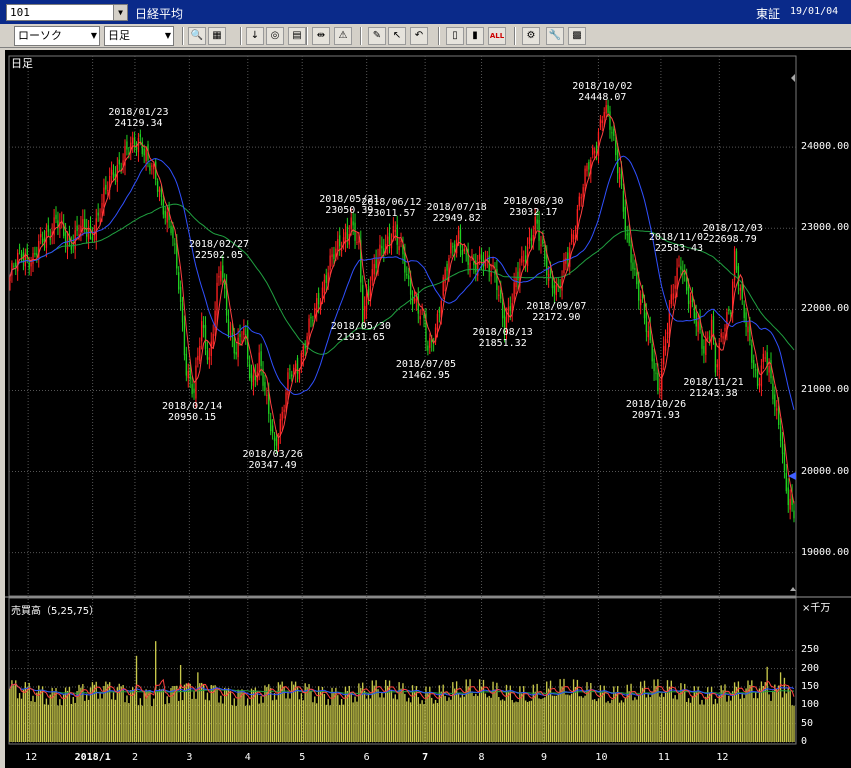 Image resolution: width=851 pixels, height=768 pixels. I want to click on undo-icon: ↶, so click(419, 36).